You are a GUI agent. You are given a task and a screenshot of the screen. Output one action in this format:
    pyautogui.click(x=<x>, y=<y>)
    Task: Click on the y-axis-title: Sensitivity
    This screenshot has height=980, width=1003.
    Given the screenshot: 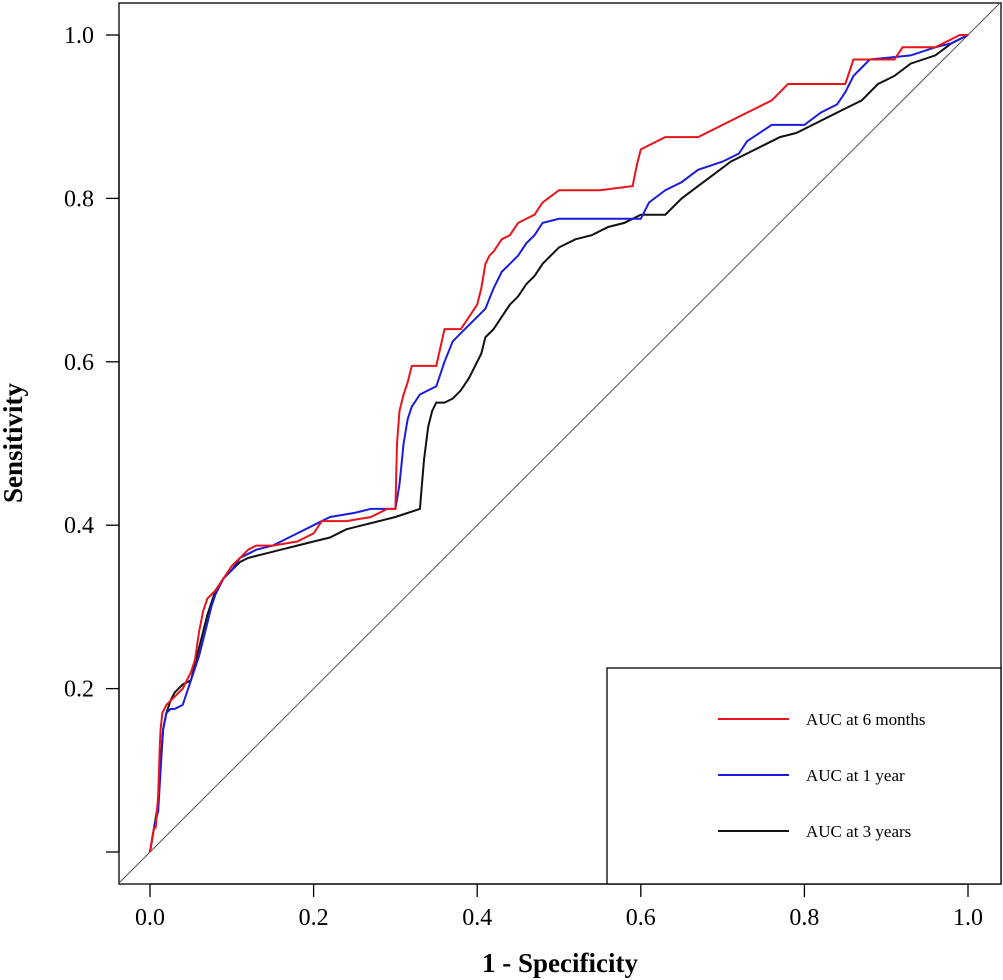 What is the action you would take?
    pyautogui.click(x=14, y=442)
    